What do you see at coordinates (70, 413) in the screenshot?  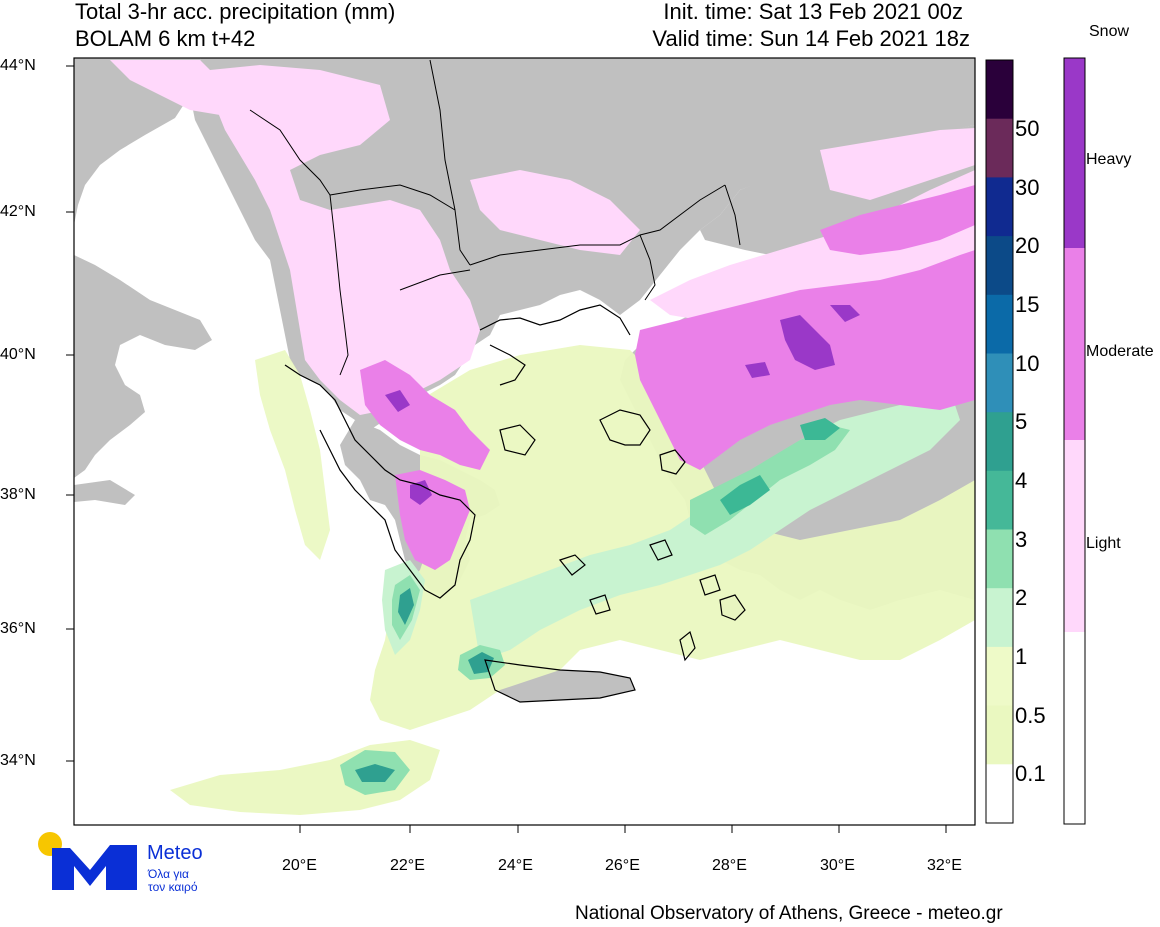 I see `latitude-ticks` at bounding box center [70, 413].